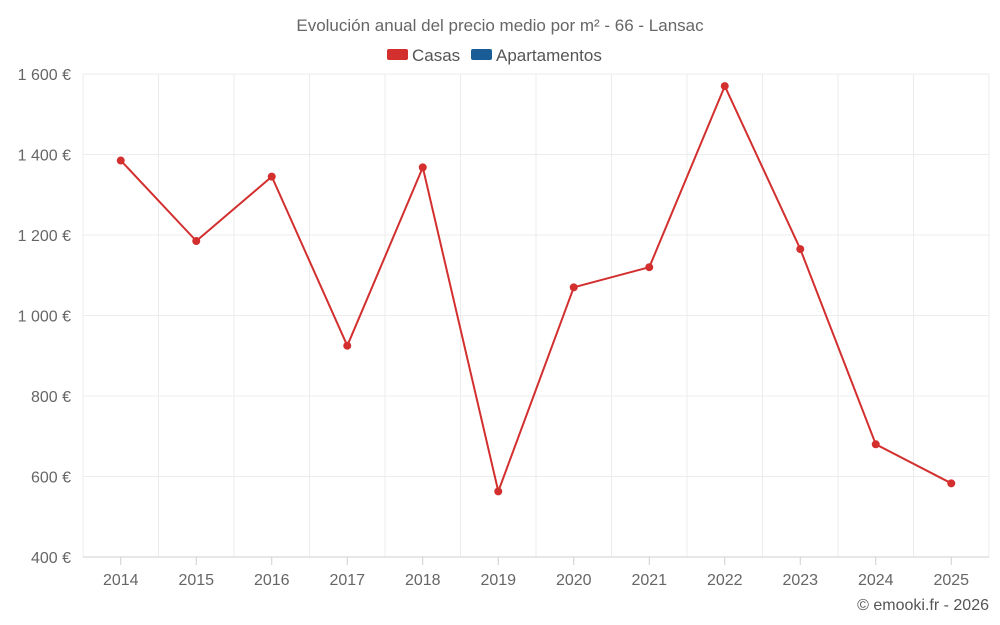 The height and width of the screenshot is (625, 1000). I want to click on data-point-2023, so click(800, 249).